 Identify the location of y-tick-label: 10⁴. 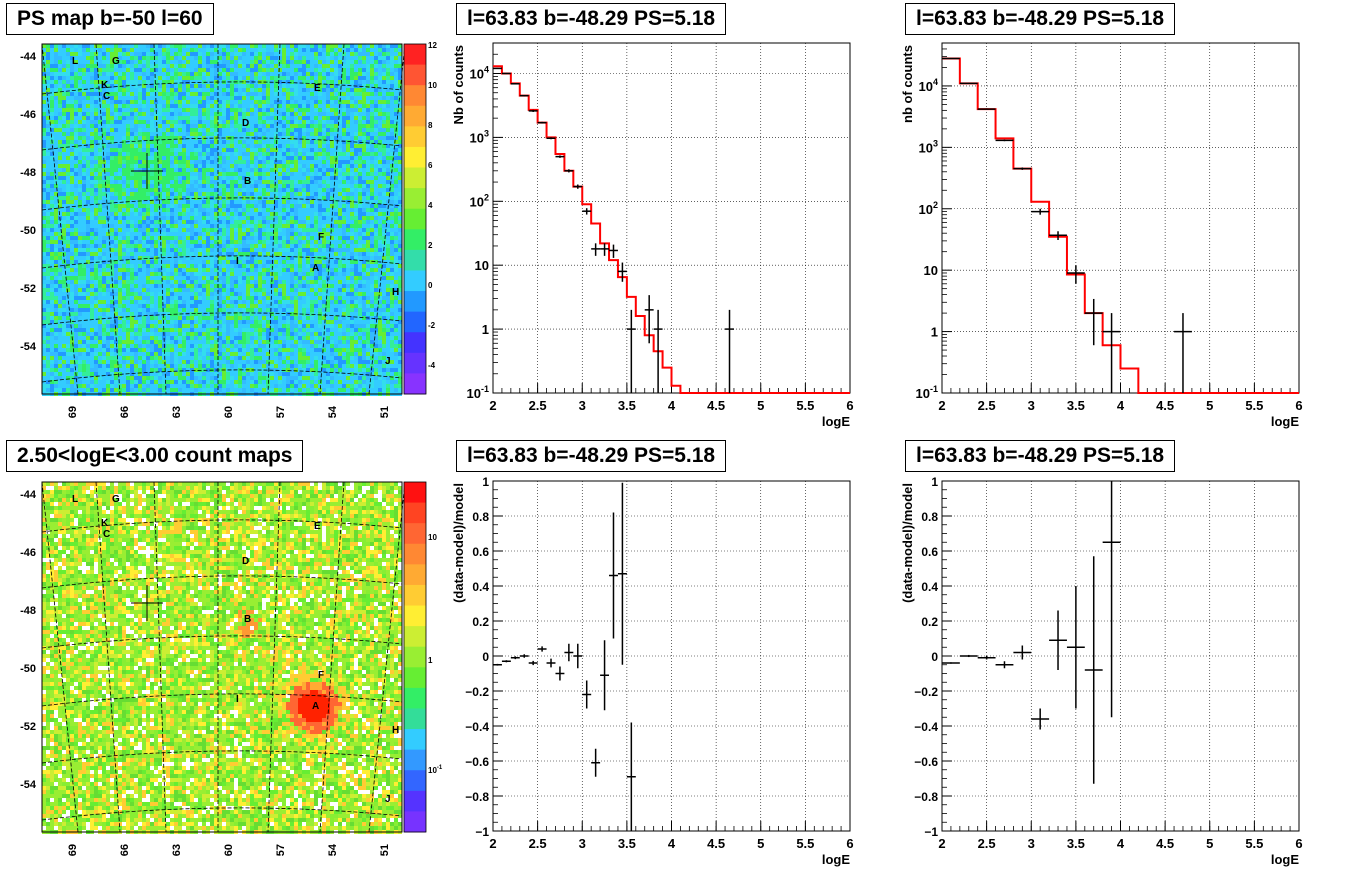
(928, 85).